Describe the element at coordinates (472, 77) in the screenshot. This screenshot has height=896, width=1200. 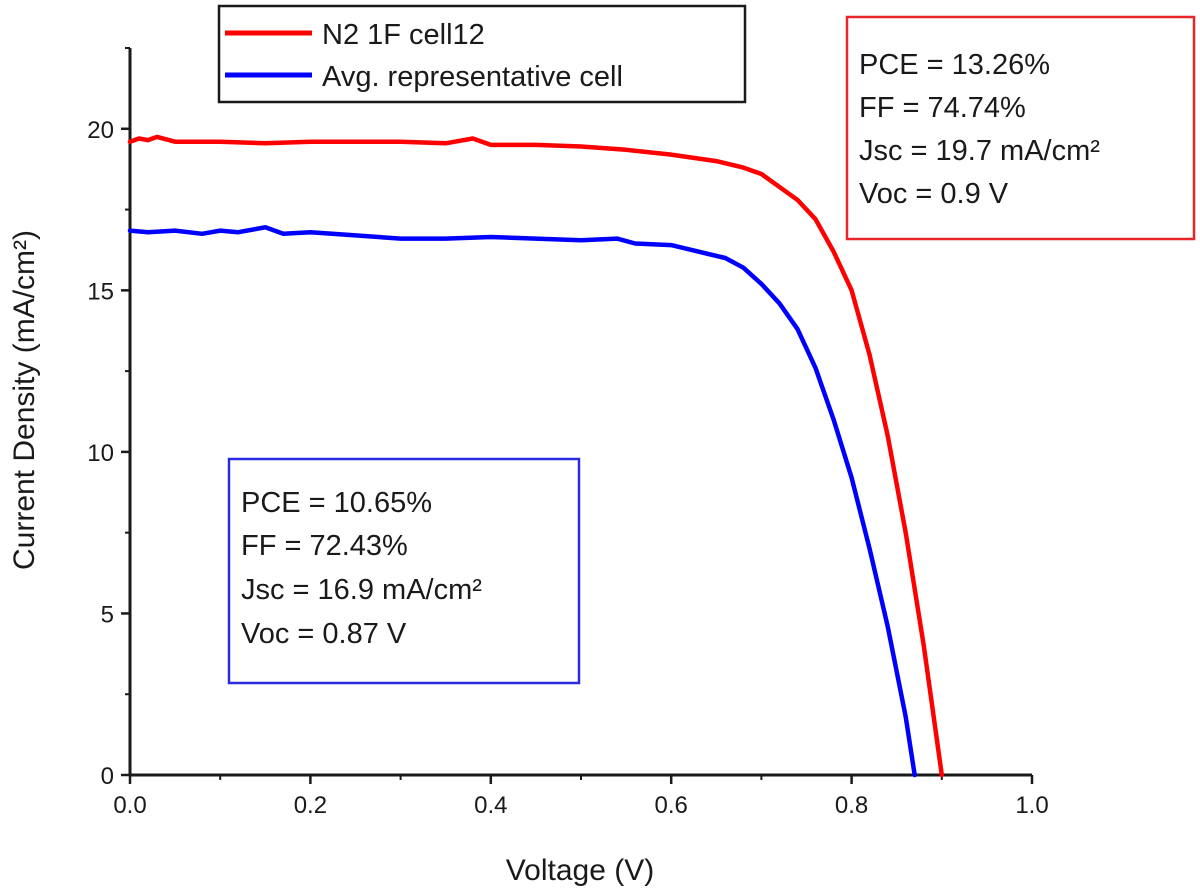
I see `legend-label-blue: Avg. representative cell` at that location.